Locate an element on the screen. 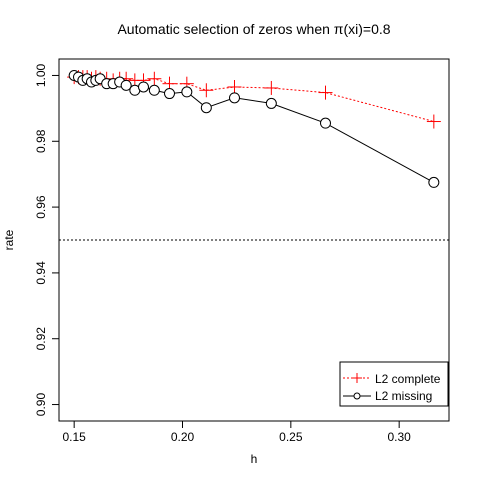 This screenshot has height=480, width=480. legend: L2 complete L2 missing is located at coordinates (394, 384).